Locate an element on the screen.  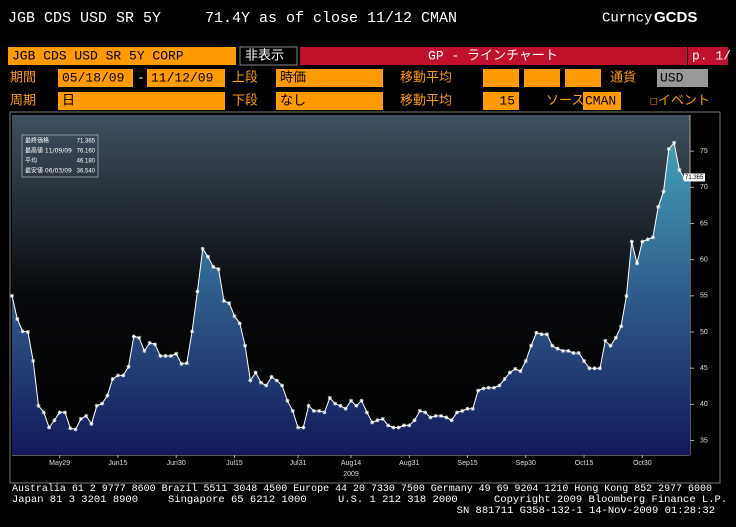
y-tick-label: 45 is located at coordinates (704, 368).